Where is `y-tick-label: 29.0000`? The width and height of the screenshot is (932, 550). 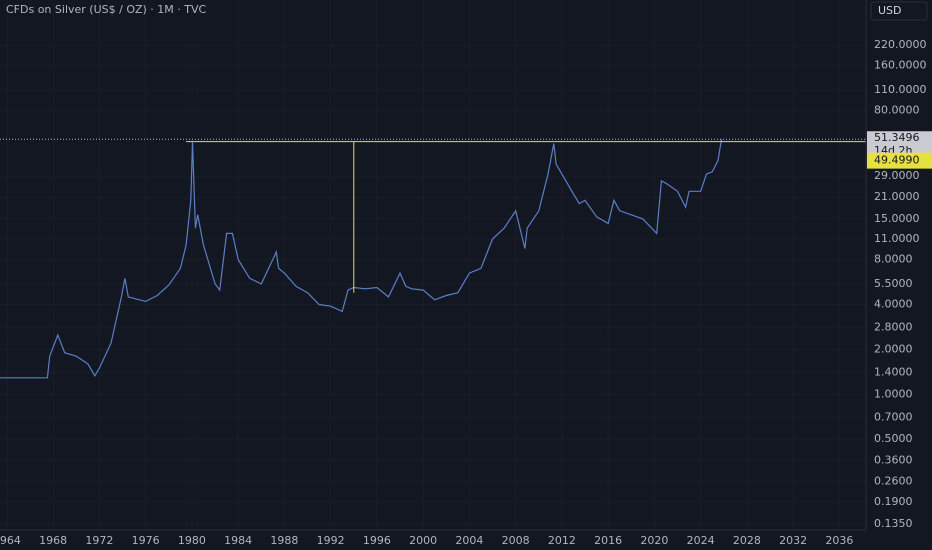 y-tick-label: 29.0000 is located at coordinates (897, 175).